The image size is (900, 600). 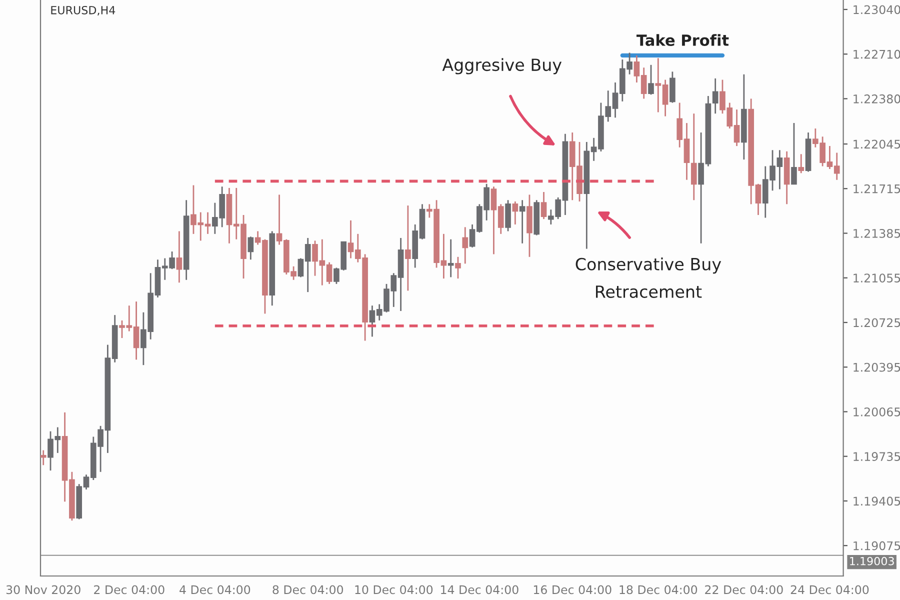 I want to click on annotation: Conservative Buy Retracement, so click(x=649, y=278).